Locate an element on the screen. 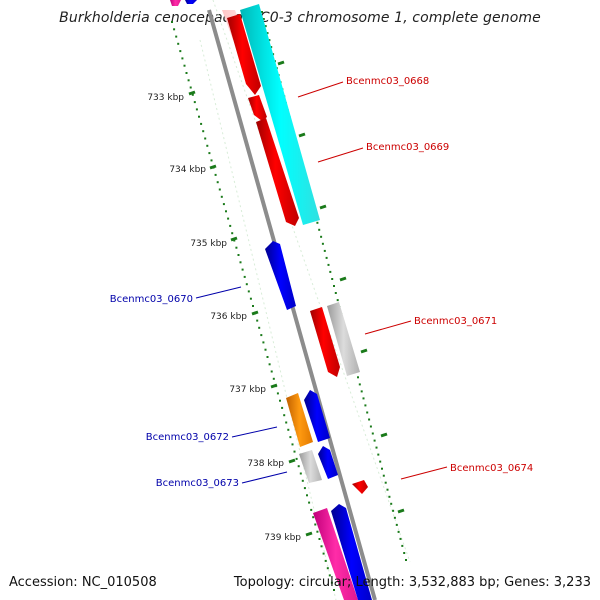 The height and width of the screenshot is (600, 600). accession-label: Accession: NC_010508 is located at coordinates (83, 582).